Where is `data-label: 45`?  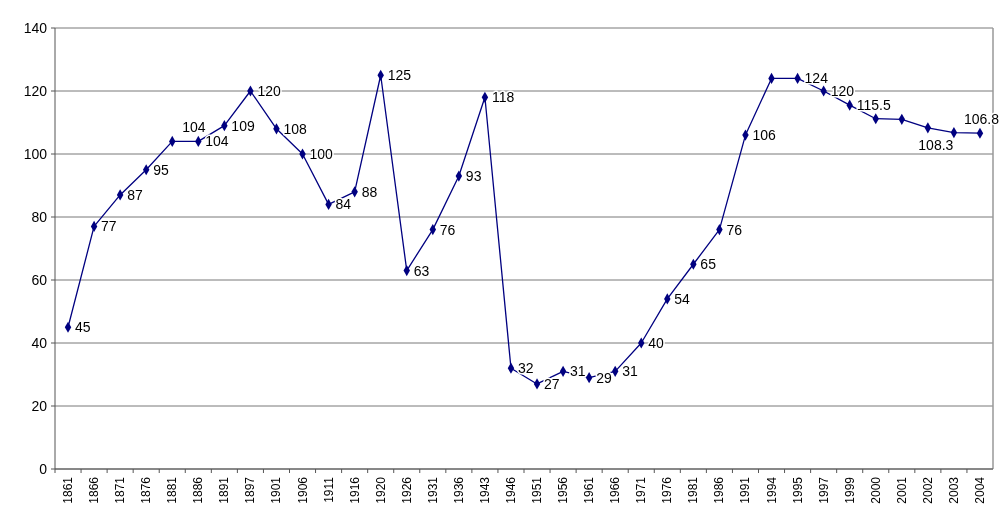 data-label: 45 is located at coordinates (83, 327).